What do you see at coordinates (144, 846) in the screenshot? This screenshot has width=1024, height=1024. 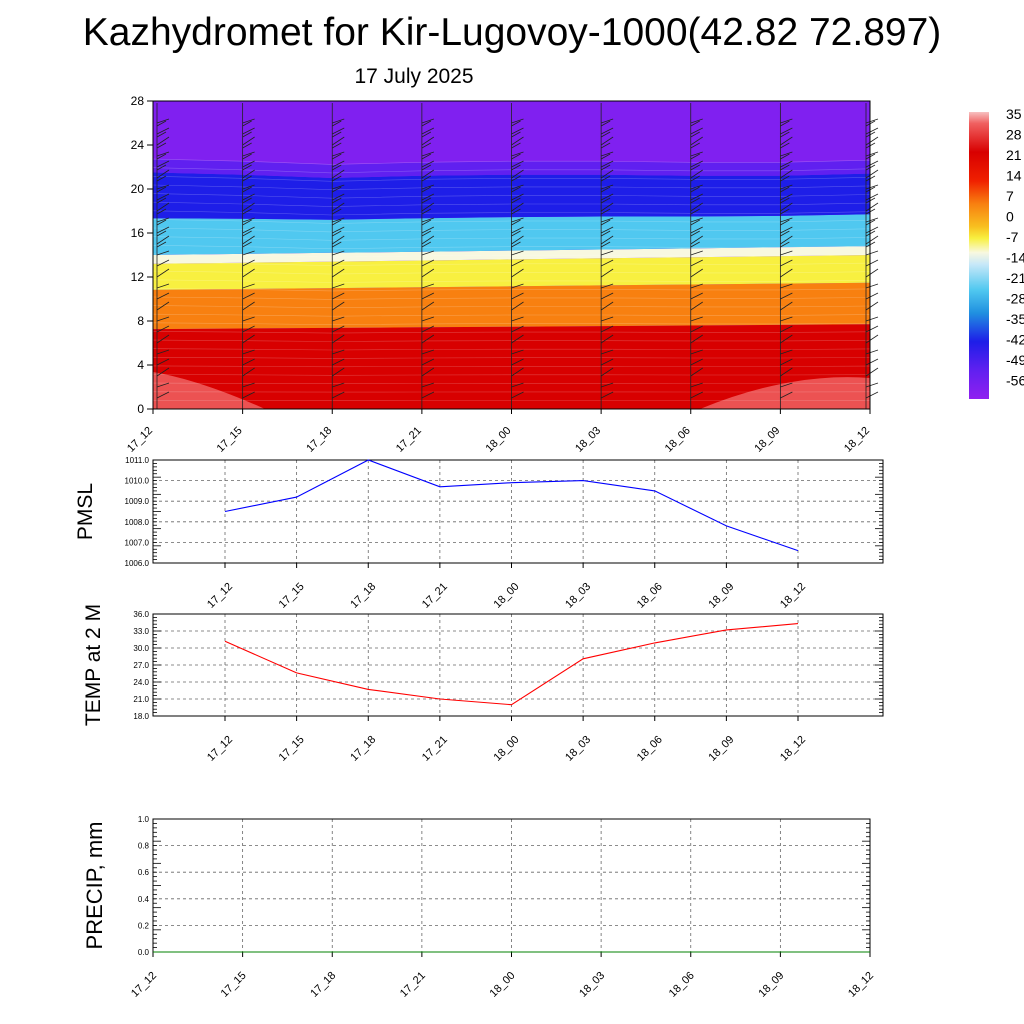 I see `y-tick-label: 0.8` at bounding box center [144, 846].